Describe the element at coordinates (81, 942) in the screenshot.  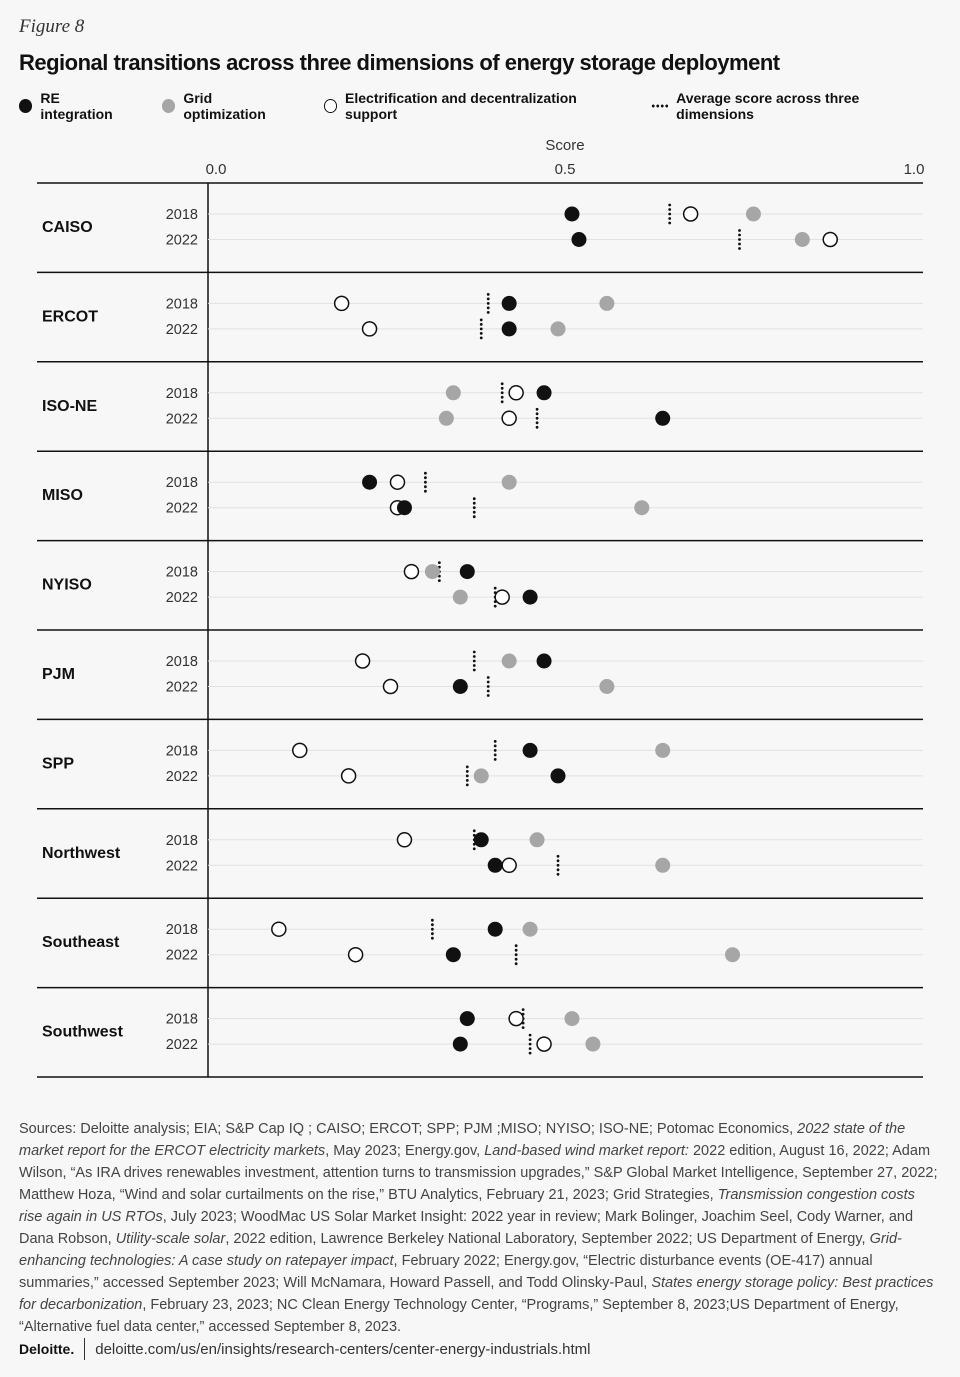
I see `region-label: Southeast` at that location.